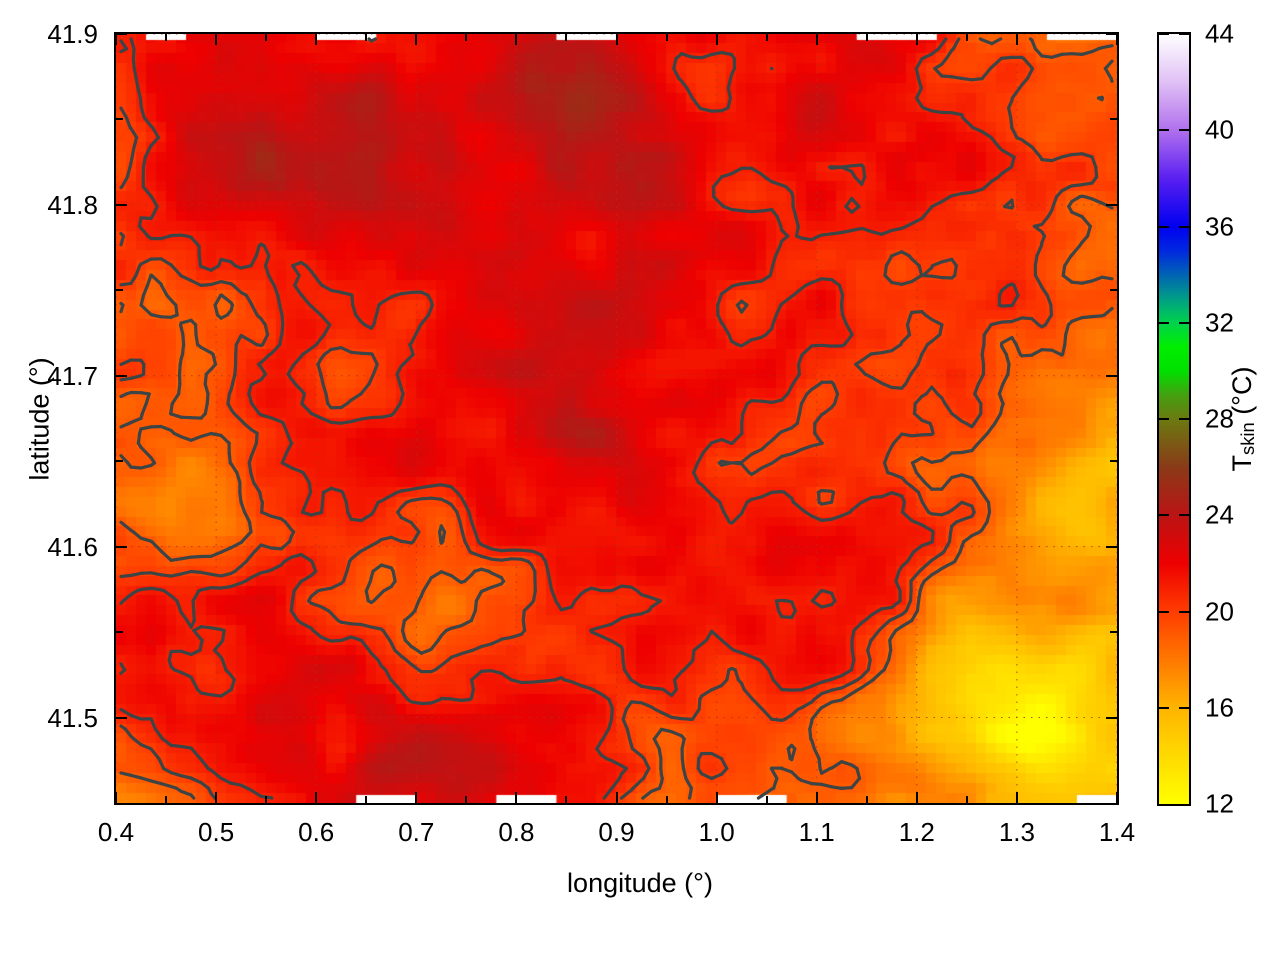 This screenshot has height=960, width=1280. Describe the element at coordinates (72, 717) in the screenshot. I see `y-tick-label: 41.5` at that location.